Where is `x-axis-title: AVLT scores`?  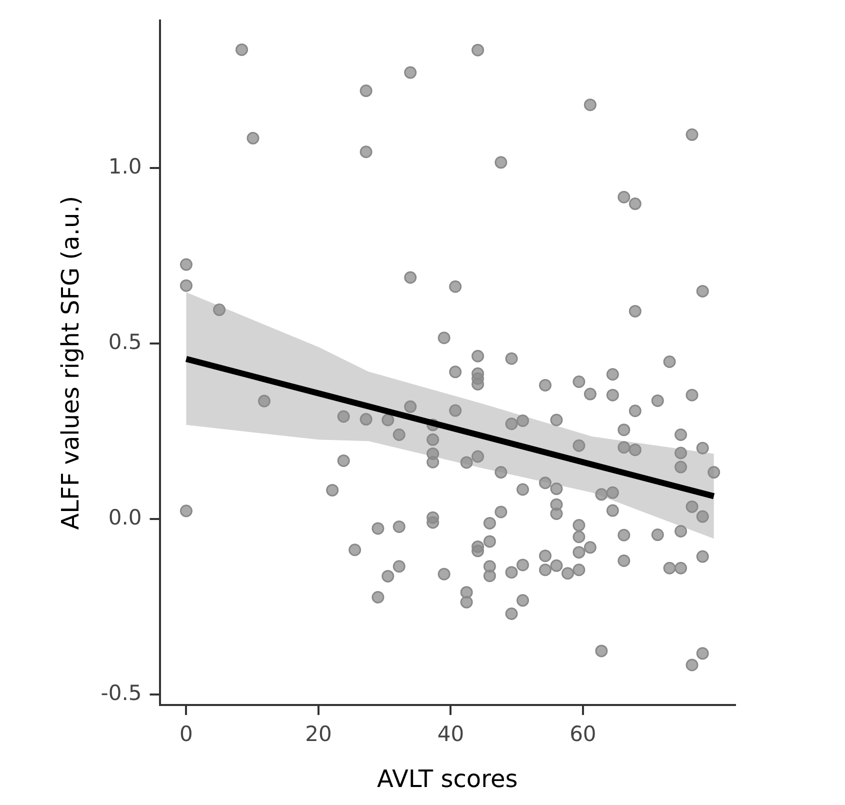
x-axis-title: AVLT scores is located at coordinates (447, 778).